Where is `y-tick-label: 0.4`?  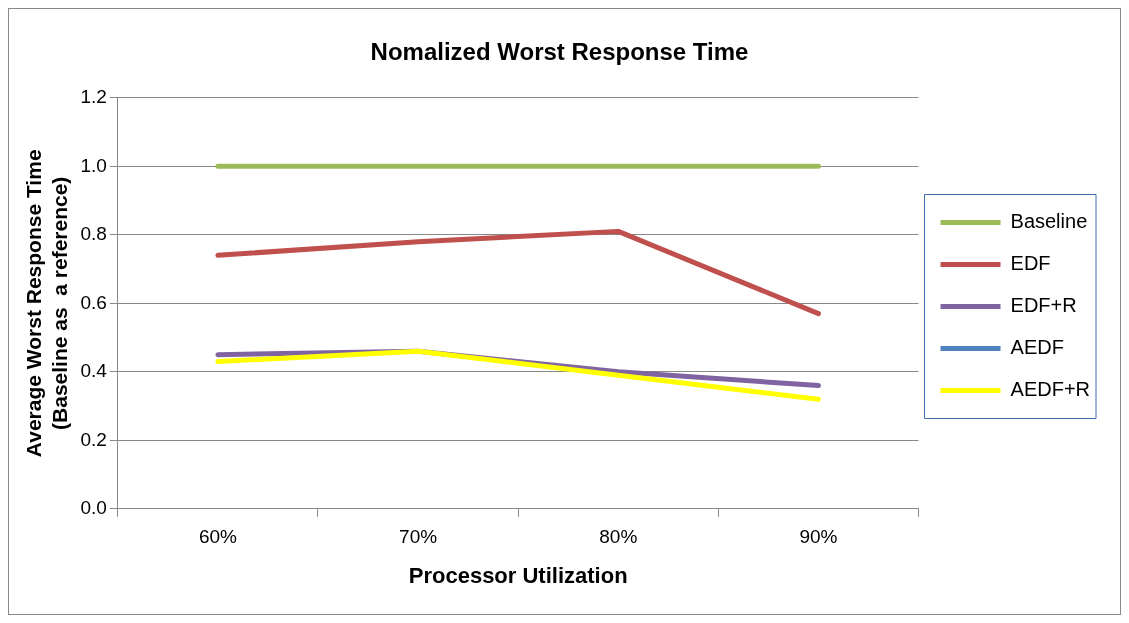 y-tick-label: 0.4 is located at coordinates (94, 371).